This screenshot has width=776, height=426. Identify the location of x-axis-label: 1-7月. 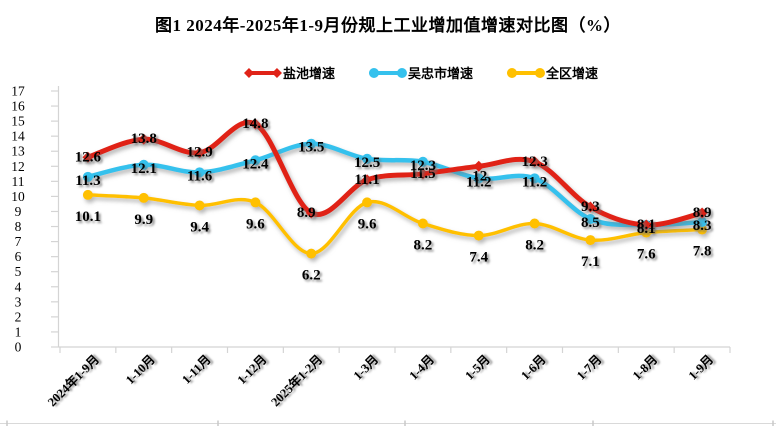
(589, 367).